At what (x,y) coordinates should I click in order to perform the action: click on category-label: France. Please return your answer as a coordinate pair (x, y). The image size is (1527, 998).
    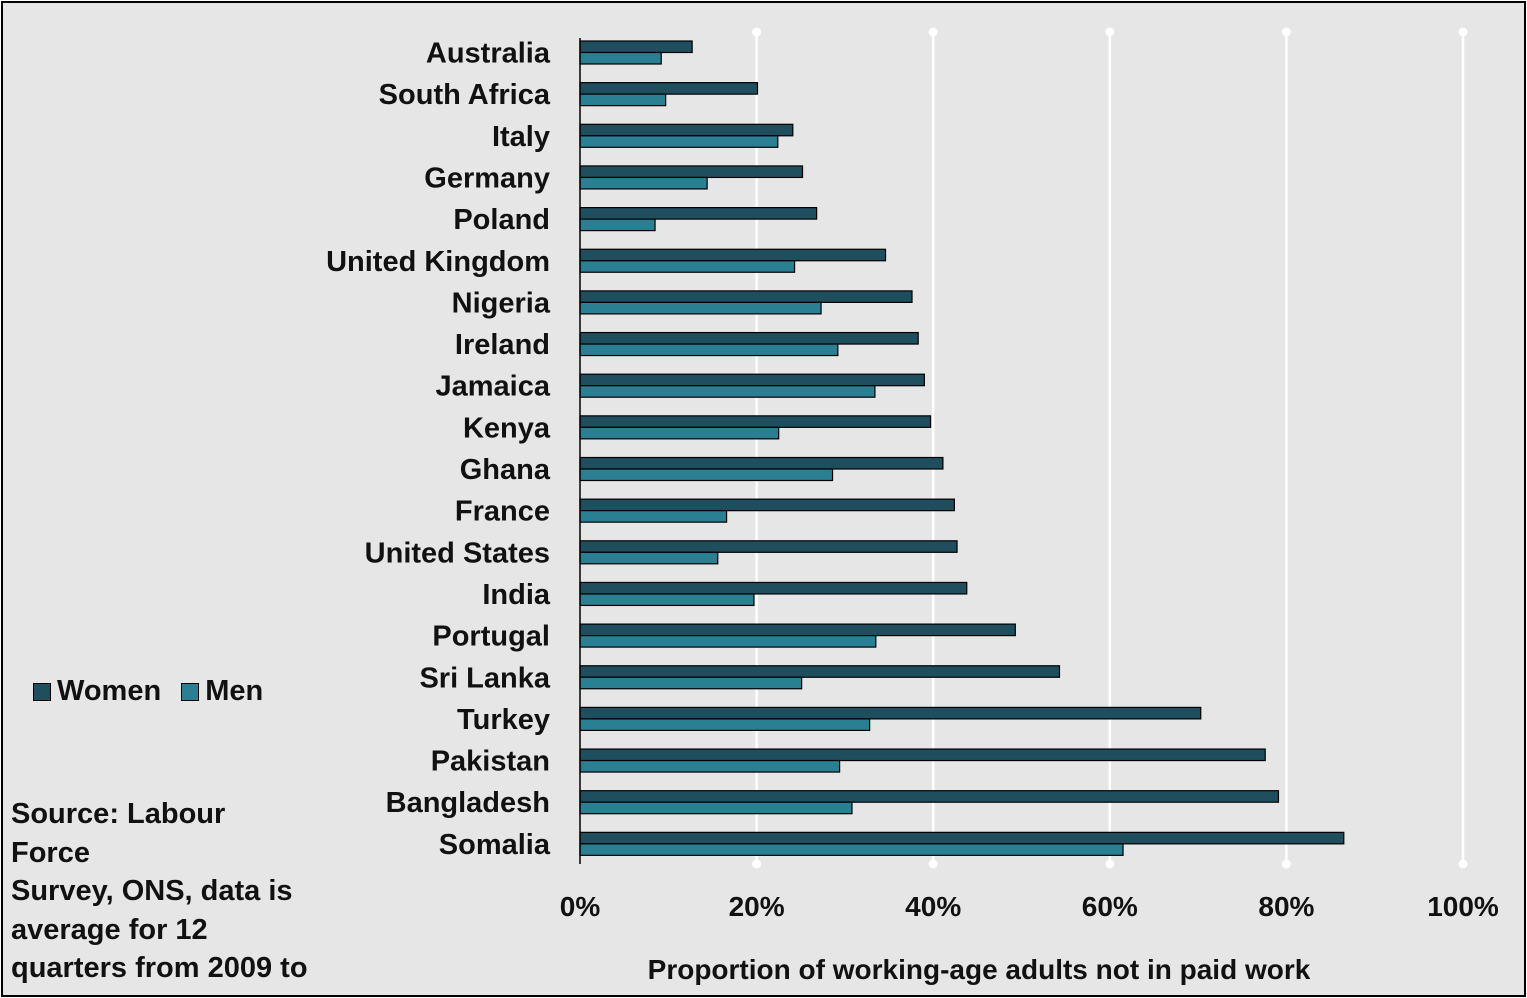
    Looking at the image, I should click on (502, 512).